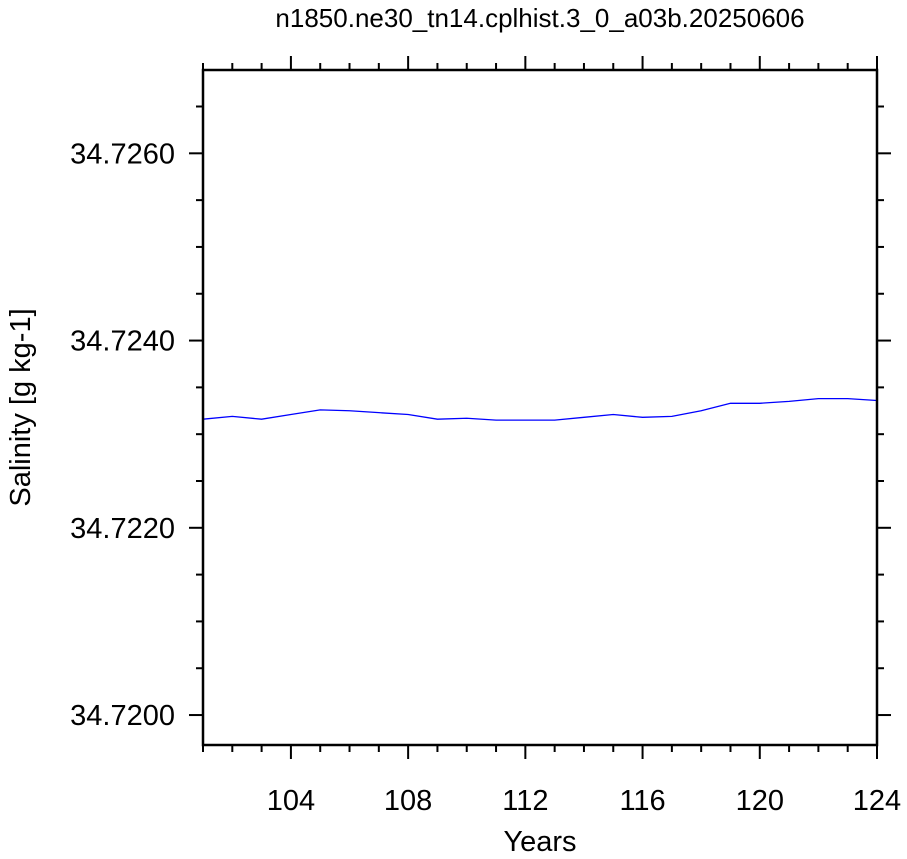 This screenshot has height=859, width=907. I want to click on y-tick-label: 34.7200, so click(122, 716).